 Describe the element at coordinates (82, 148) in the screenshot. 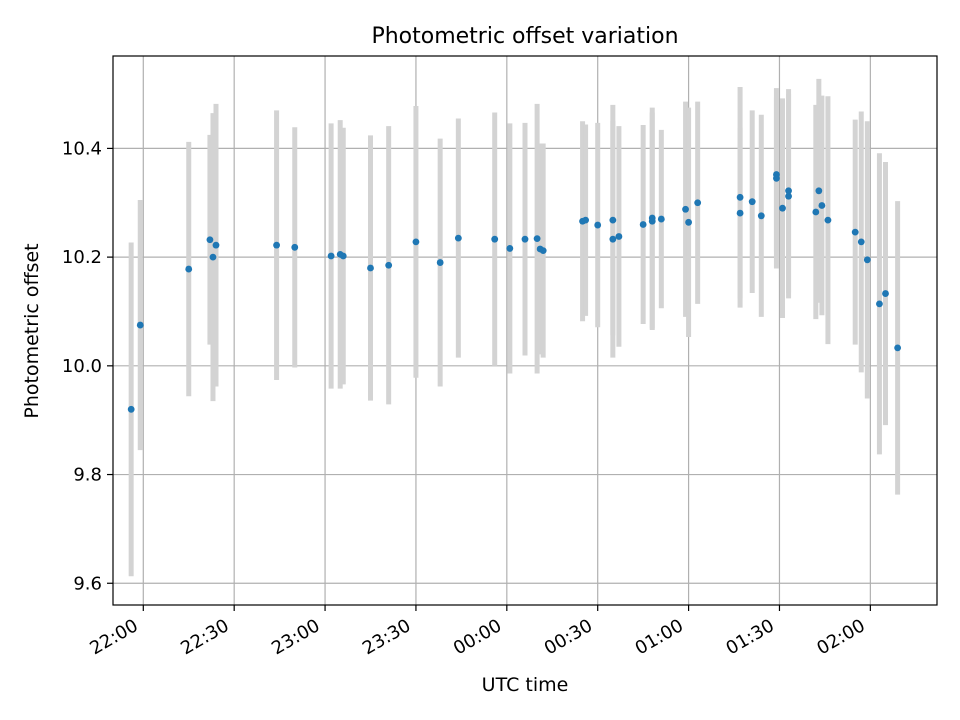

I see `y-tick-label: 10.4` at that location.